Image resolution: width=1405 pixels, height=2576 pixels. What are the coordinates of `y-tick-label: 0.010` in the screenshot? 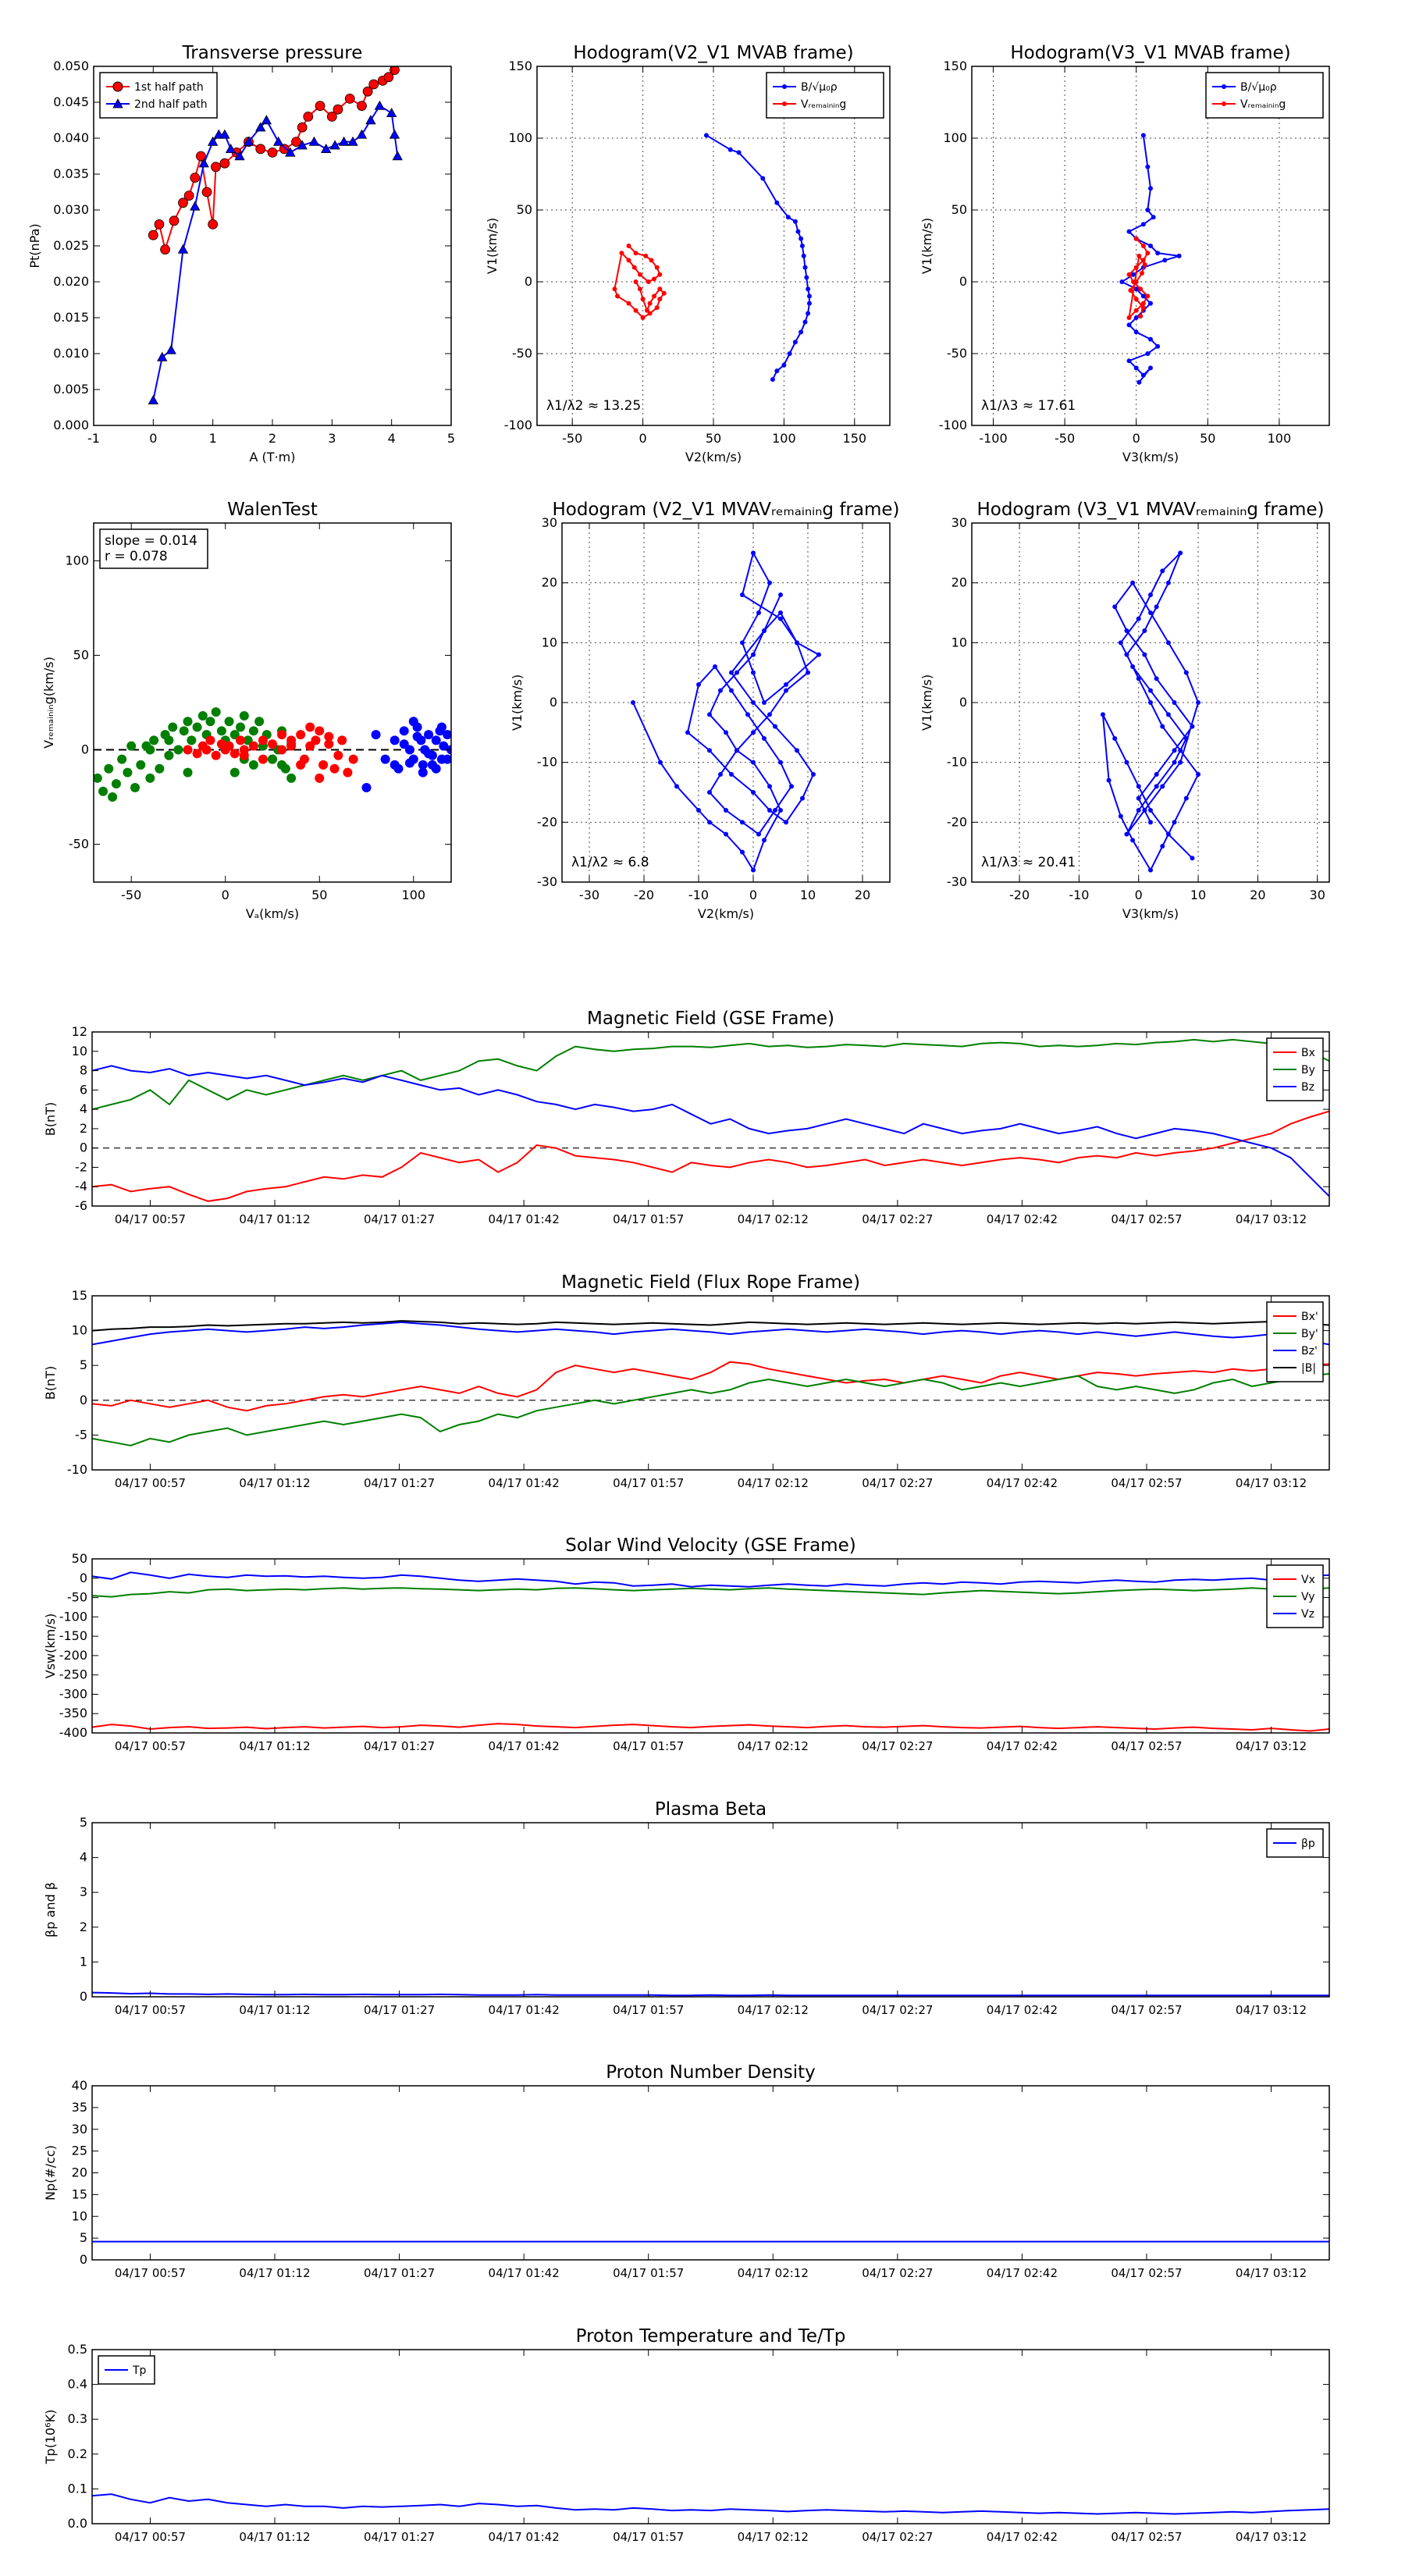 It's located at (71, 353).